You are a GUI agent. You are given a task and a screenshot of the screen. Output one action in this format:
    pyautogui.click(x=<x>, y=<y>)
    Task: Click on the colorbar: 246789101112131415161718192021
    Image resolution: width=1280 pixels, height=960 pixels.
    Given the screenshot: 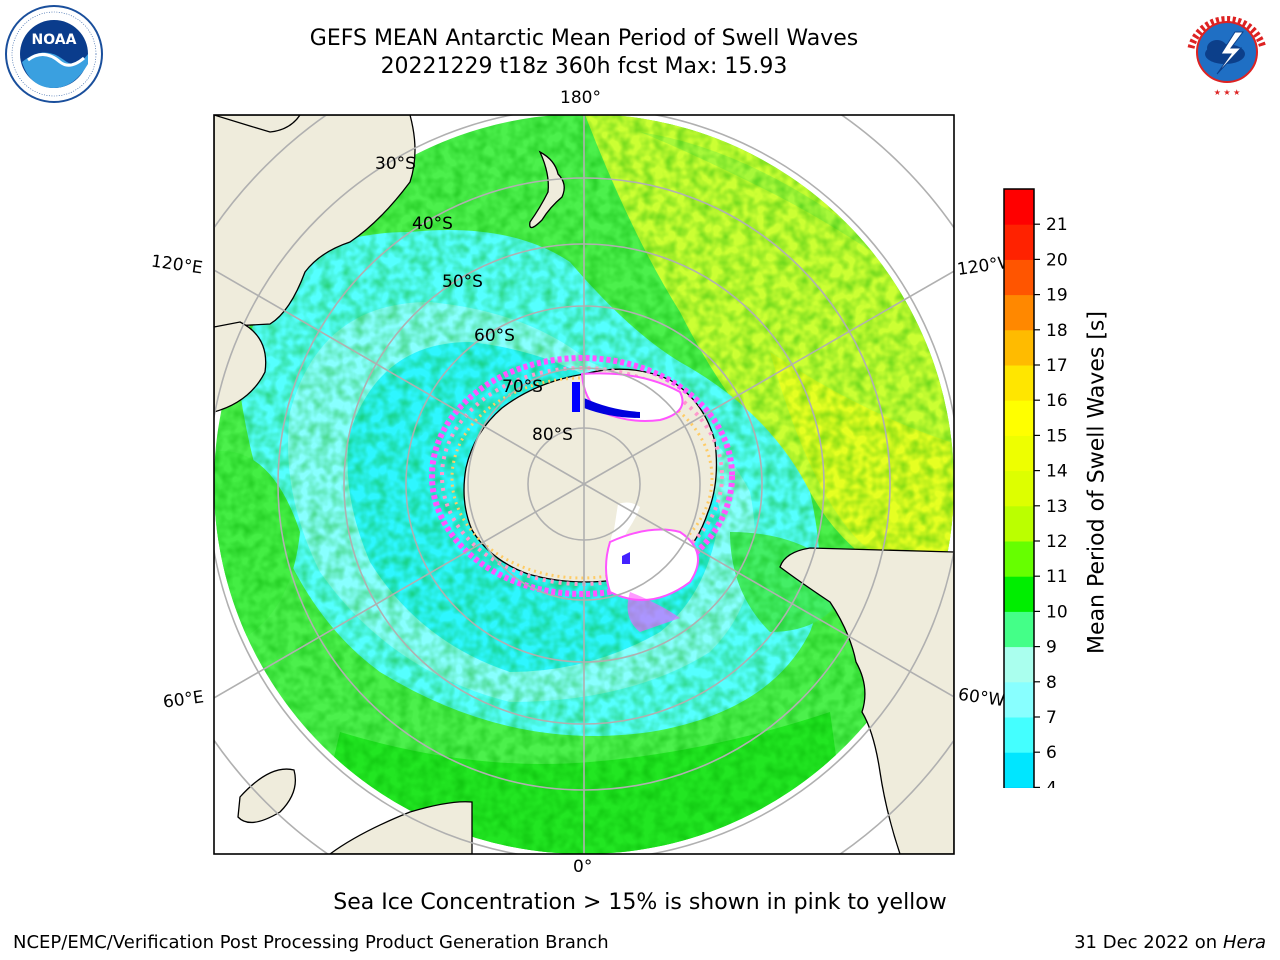 What is the action you would take?
    pyautogui.click(x=1035, y=488)
    